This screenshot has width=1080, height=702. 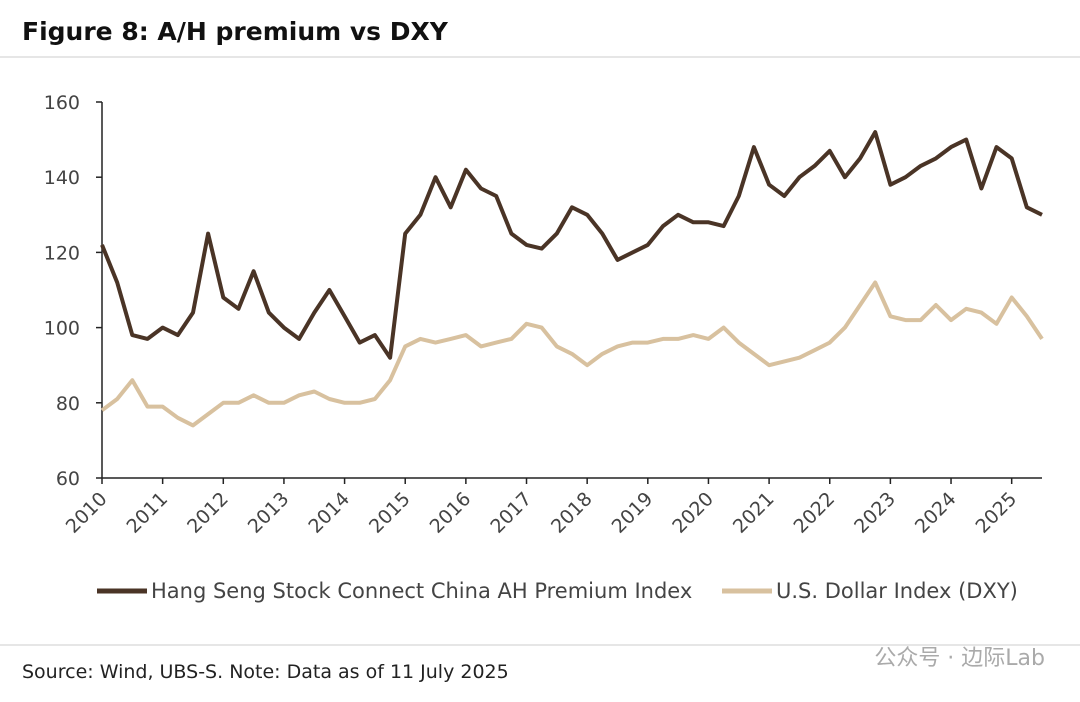 What do you see at coordinates (68, 404) in the screenshot?
I see `y-tick-label: 80` at bounding box center [68, 404].